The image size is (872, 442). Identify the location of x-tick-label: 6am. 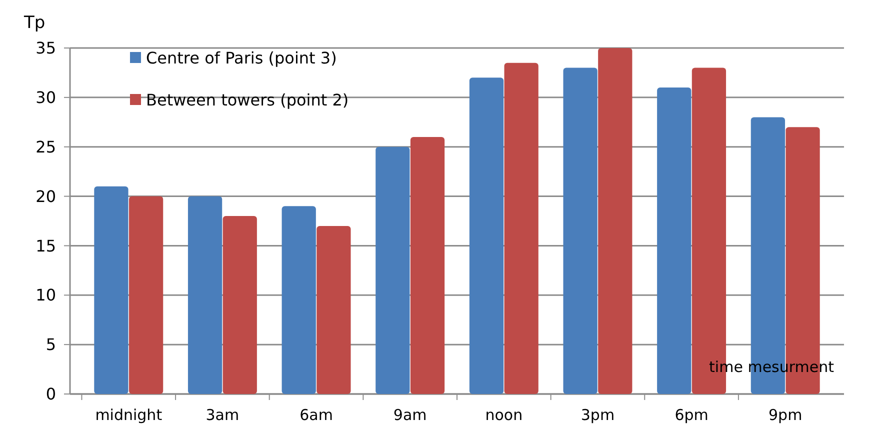
(316, 415).